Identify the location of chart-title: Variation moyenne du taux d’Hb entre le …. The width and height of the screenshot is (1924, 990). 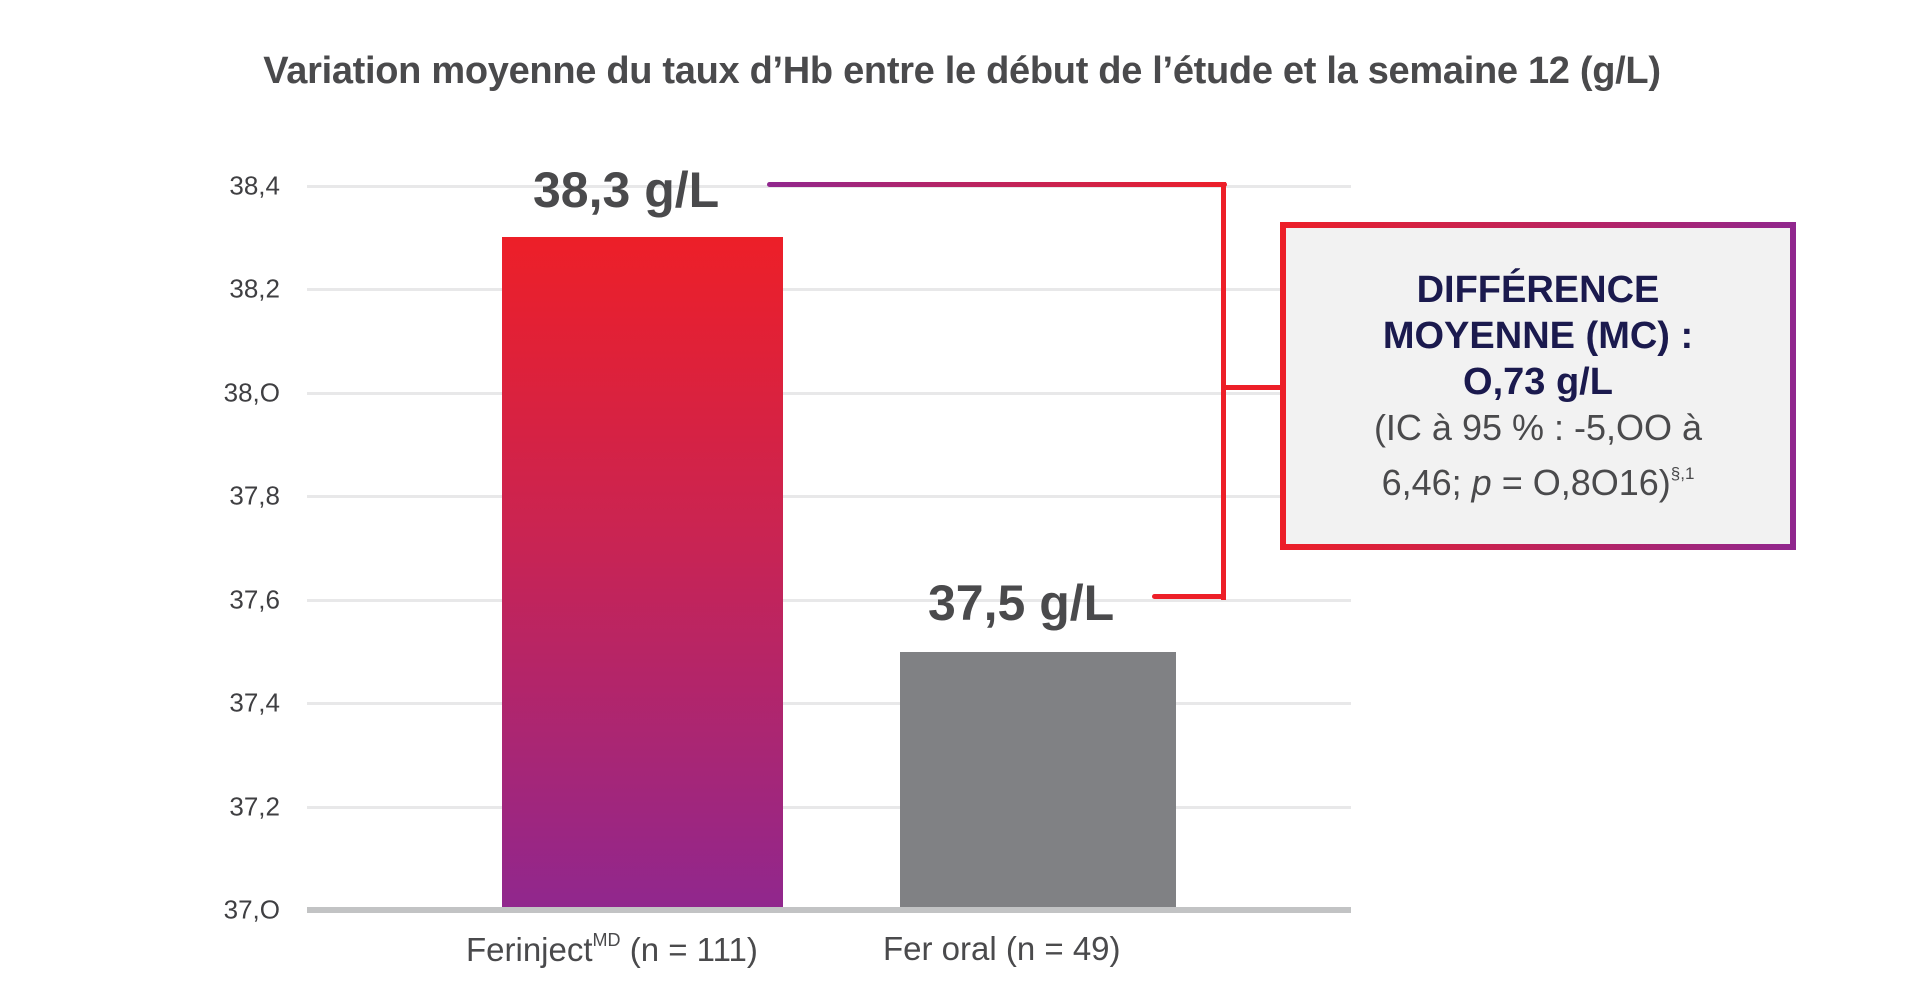
(962, 71).